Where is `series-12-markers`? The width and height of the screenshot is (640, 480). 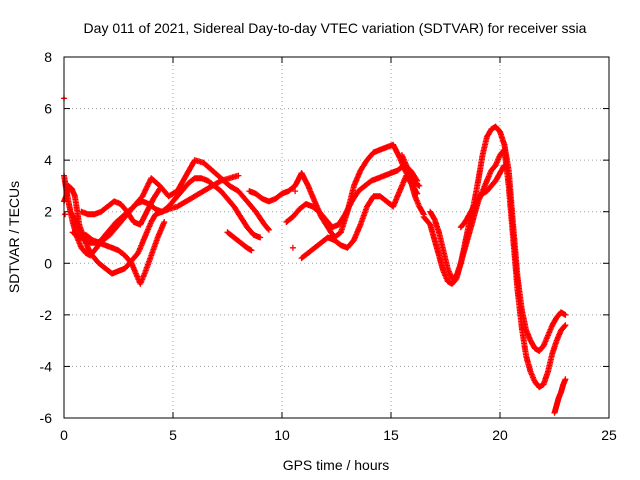 series-12-markers is located at coordinates (498, 268).